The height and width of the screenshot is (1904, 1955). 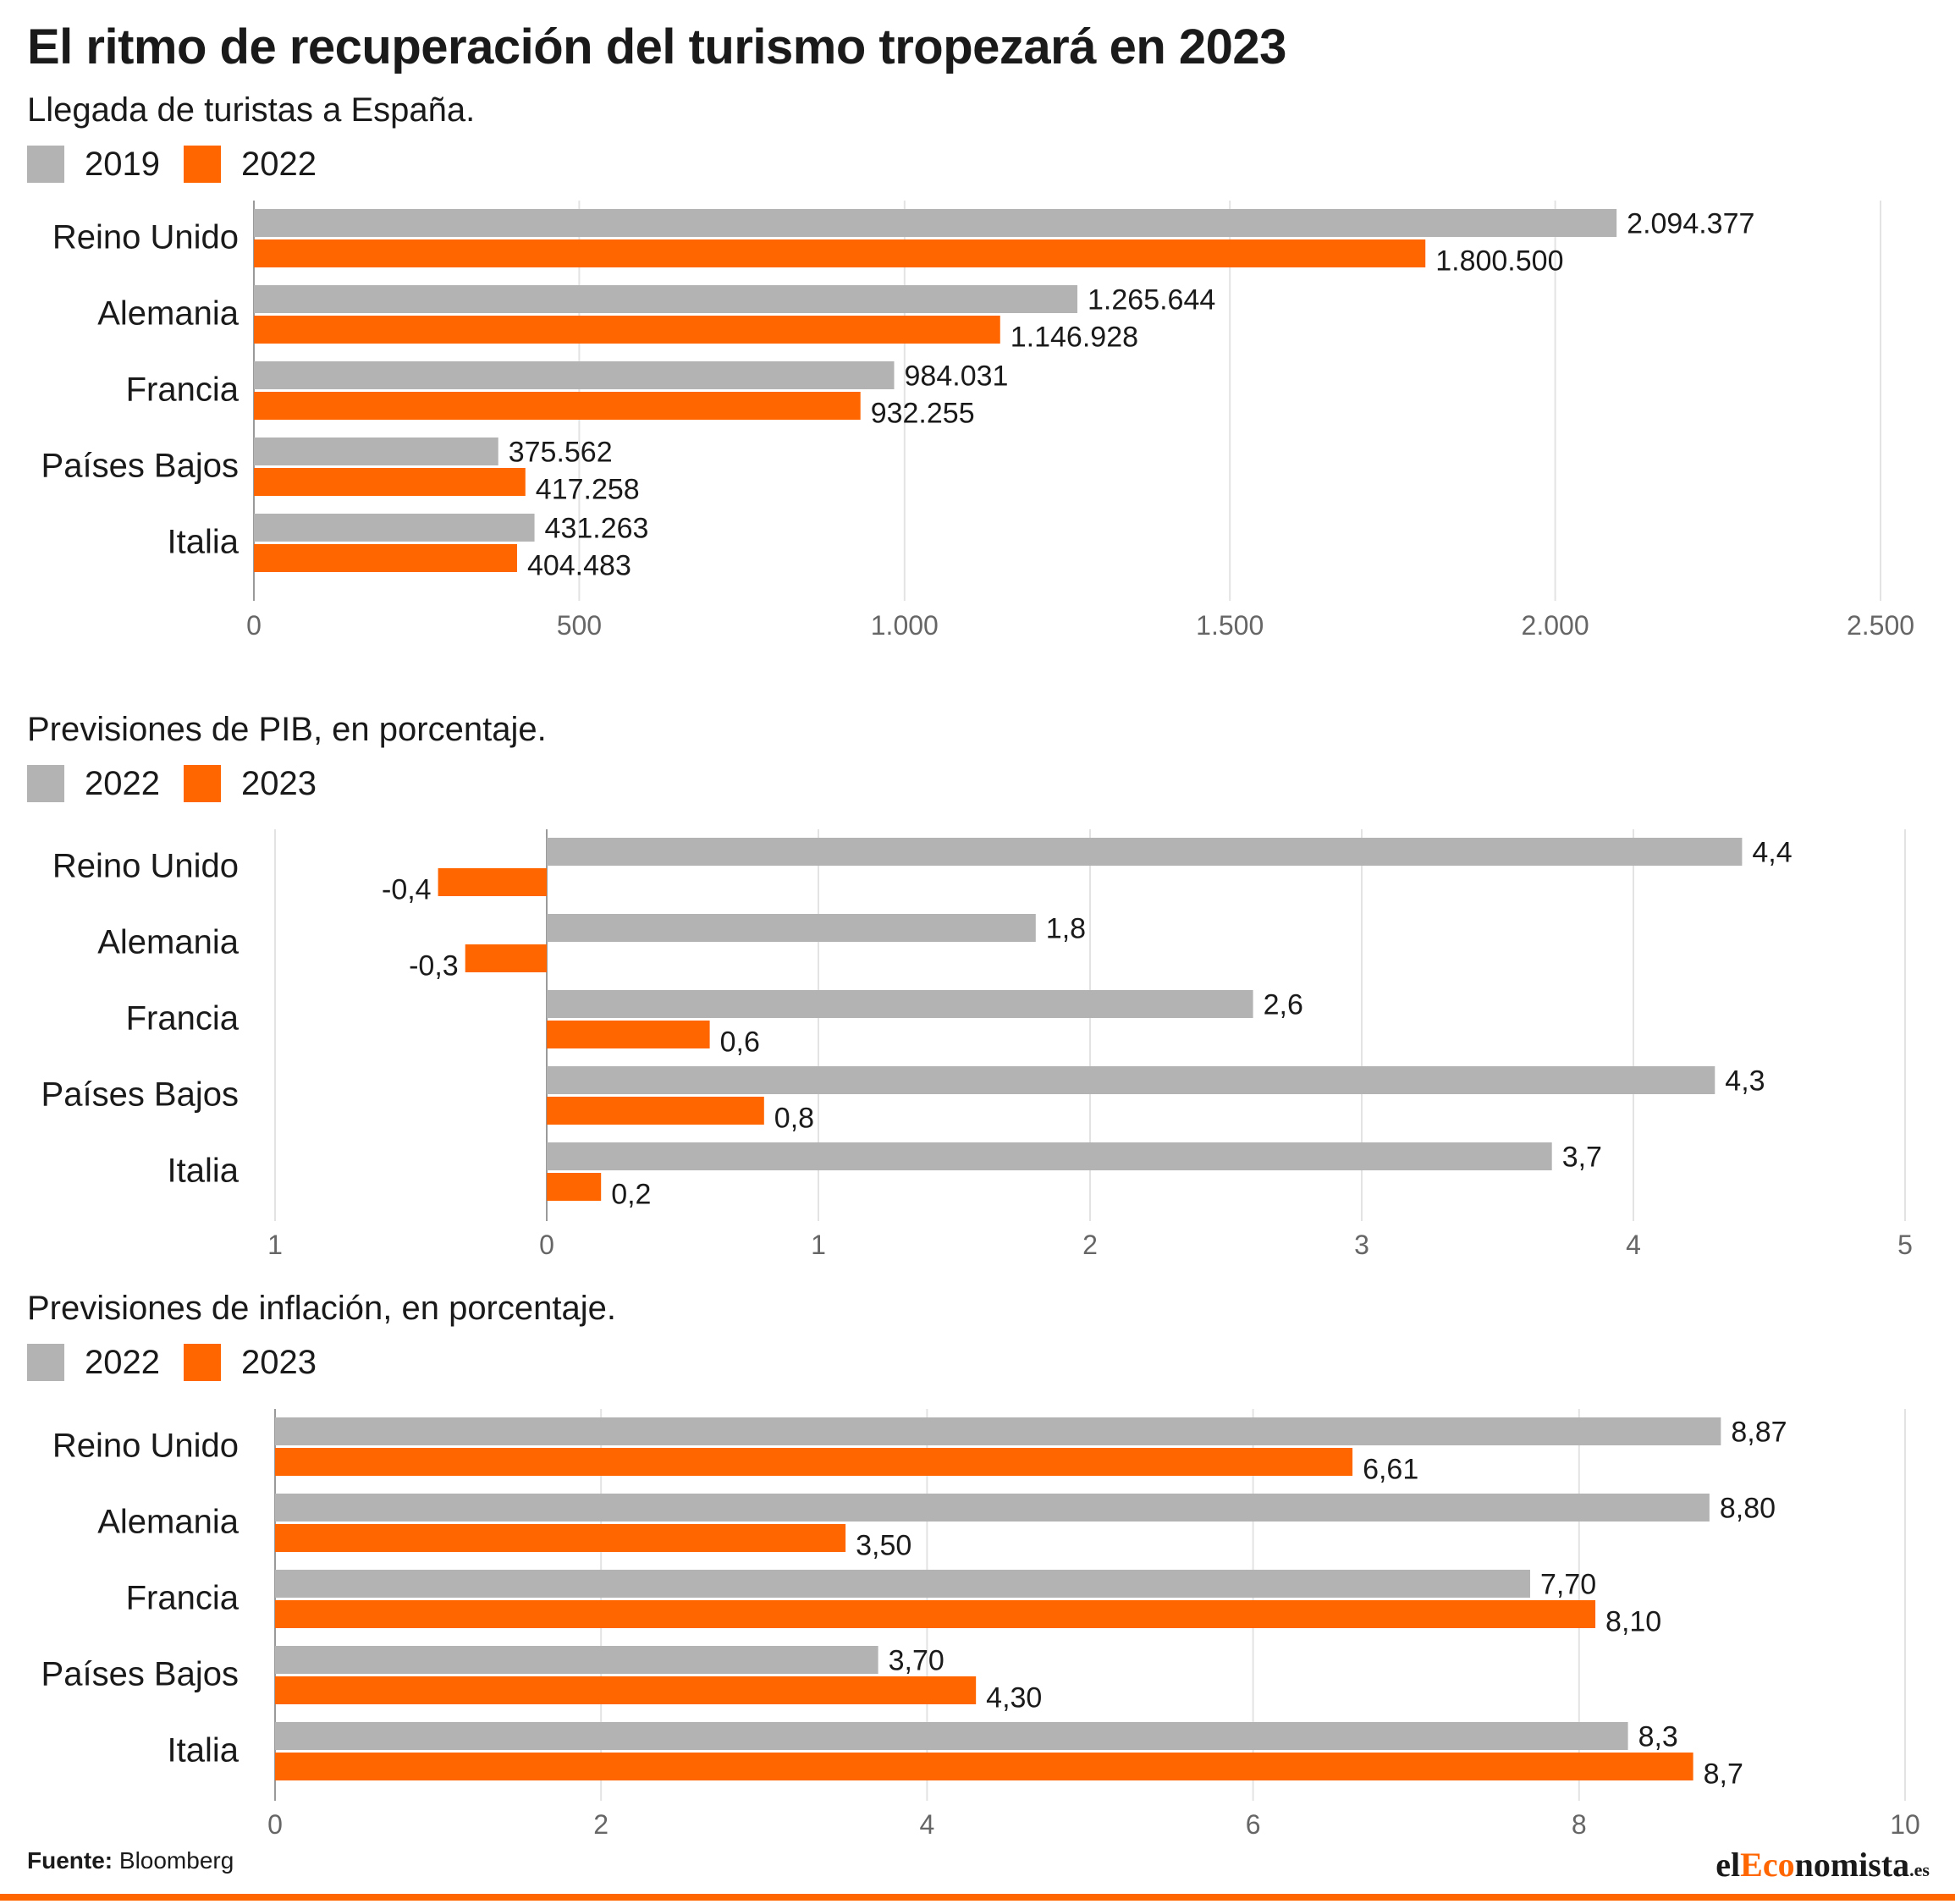 I want to click on data-label: 3,70, so click(x=916, y=1661).